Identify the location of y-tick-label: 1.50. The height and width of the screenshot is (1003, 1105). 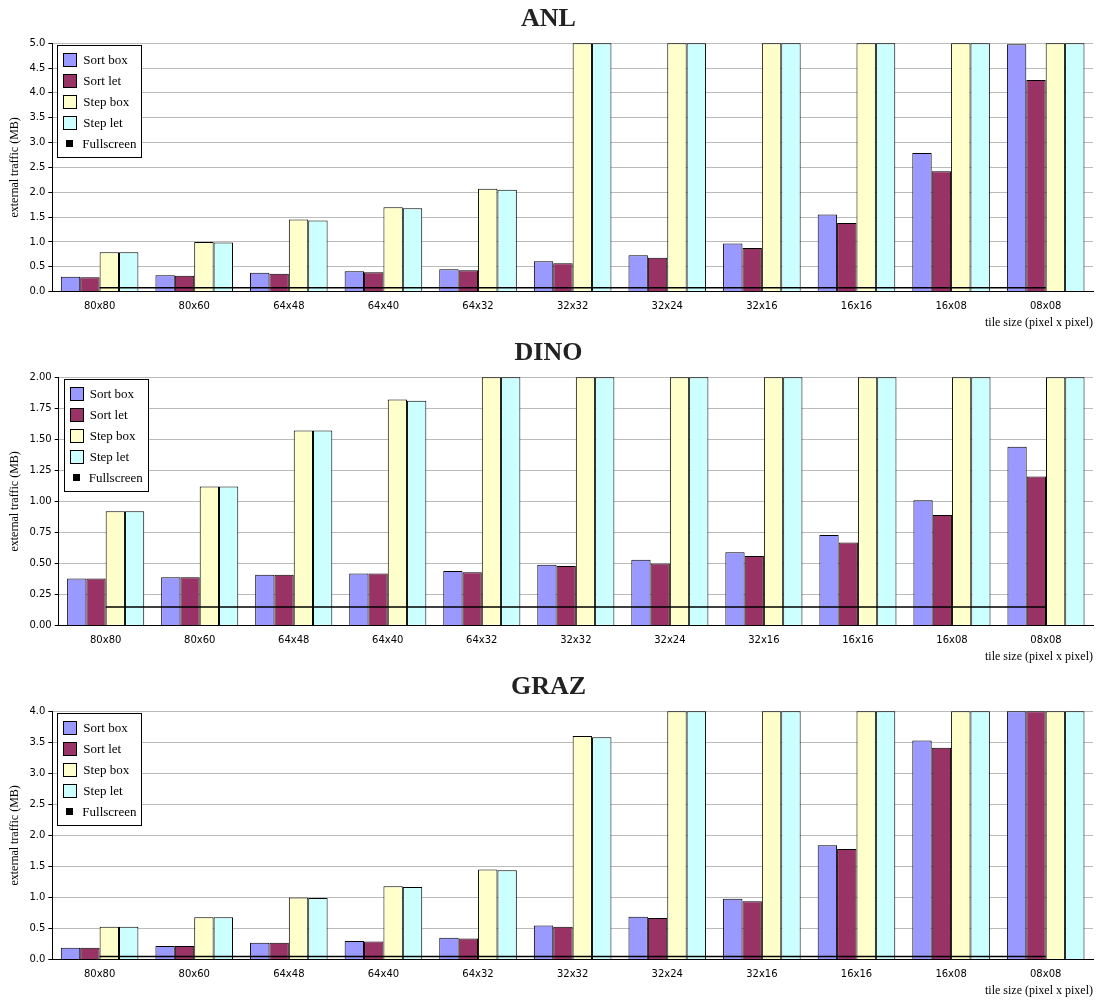
(40, 438).